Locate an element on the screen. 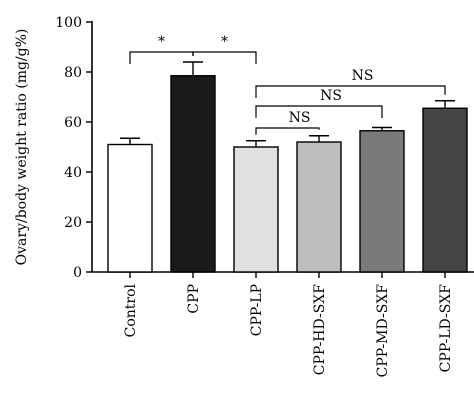 The width and height of the screenshot is (474, 404). bracket-CPP-LP-CPP-HD-SXF is located at coordinates (287, 131).